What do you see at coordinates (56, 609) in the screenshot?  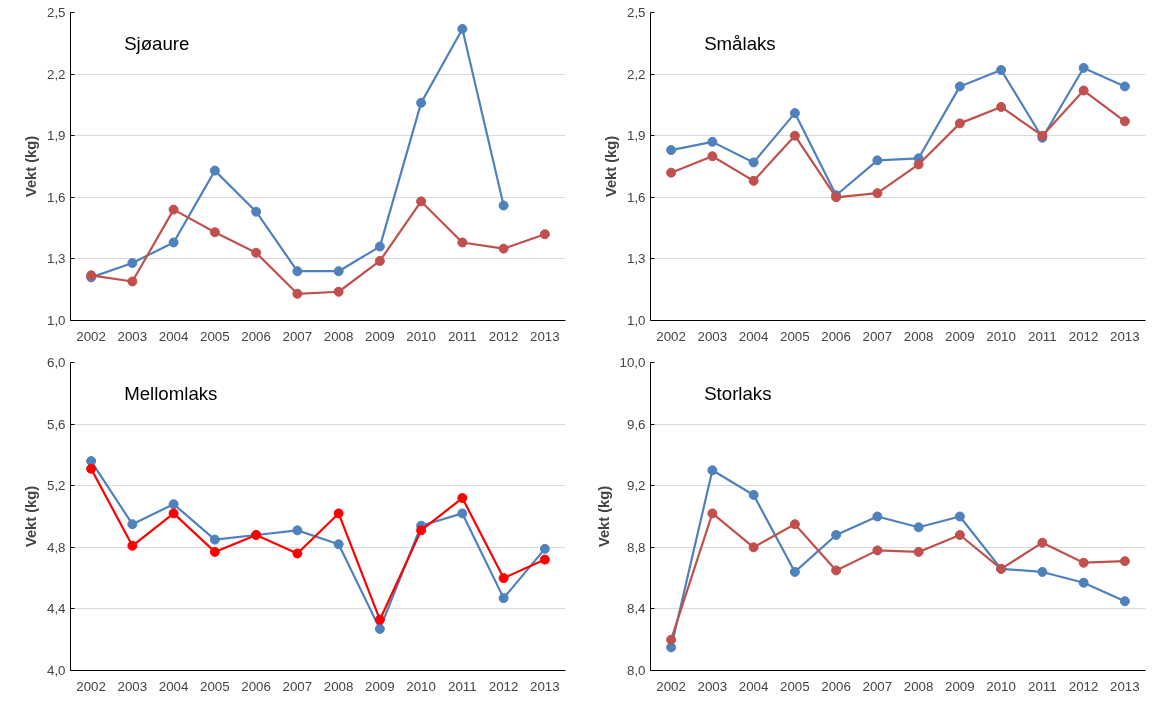 I see `y-tick-label: 4,4` at bounding box center [56, 609].